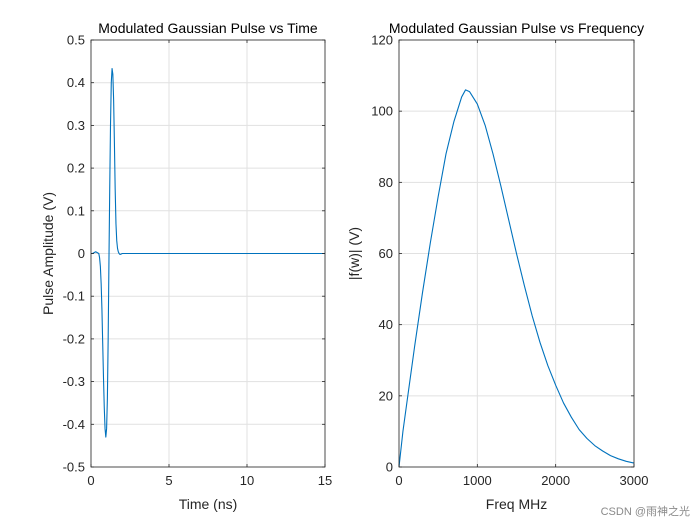 Image resolution: width=700 pixels, height=525 pixels. What do you see at coordinates (74, 424) in the screenshot?
I see `y-tick-label: -0.4` at bounding box center [74, 424].